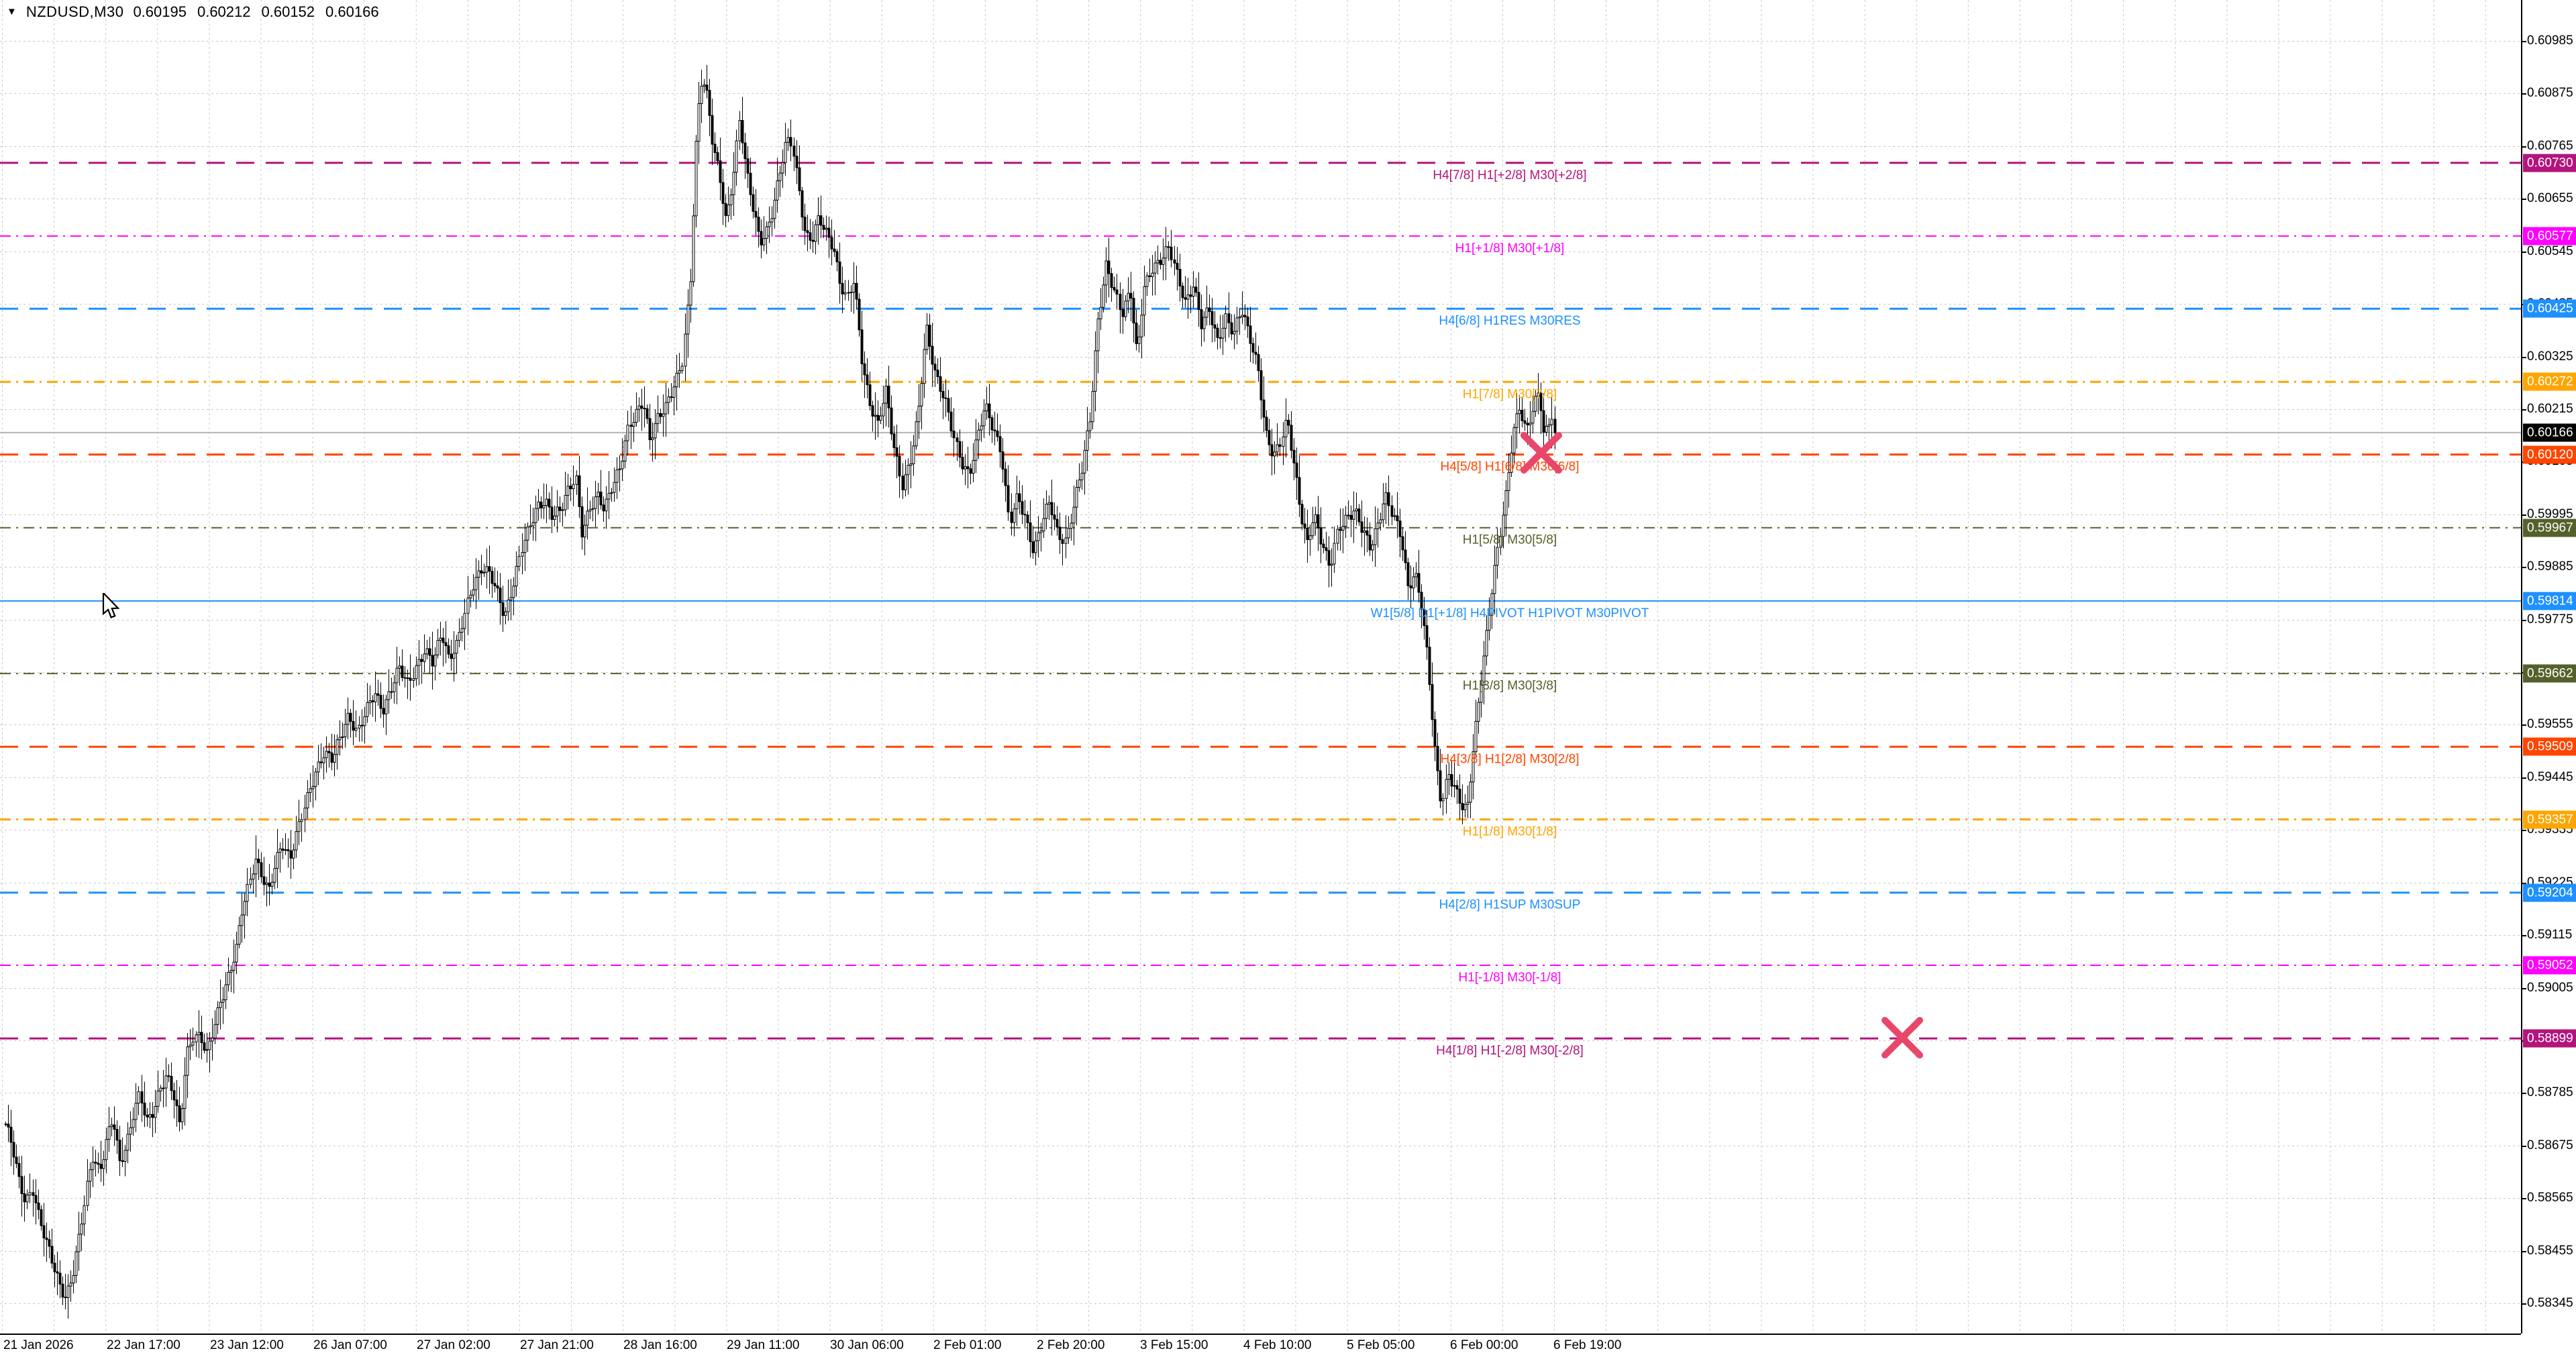 This screenshot has height=1357, width=2576. Describe the element at coordinates (2549, 746) in the screenshot. I see `price-level-badge: 0.59509` at that location.